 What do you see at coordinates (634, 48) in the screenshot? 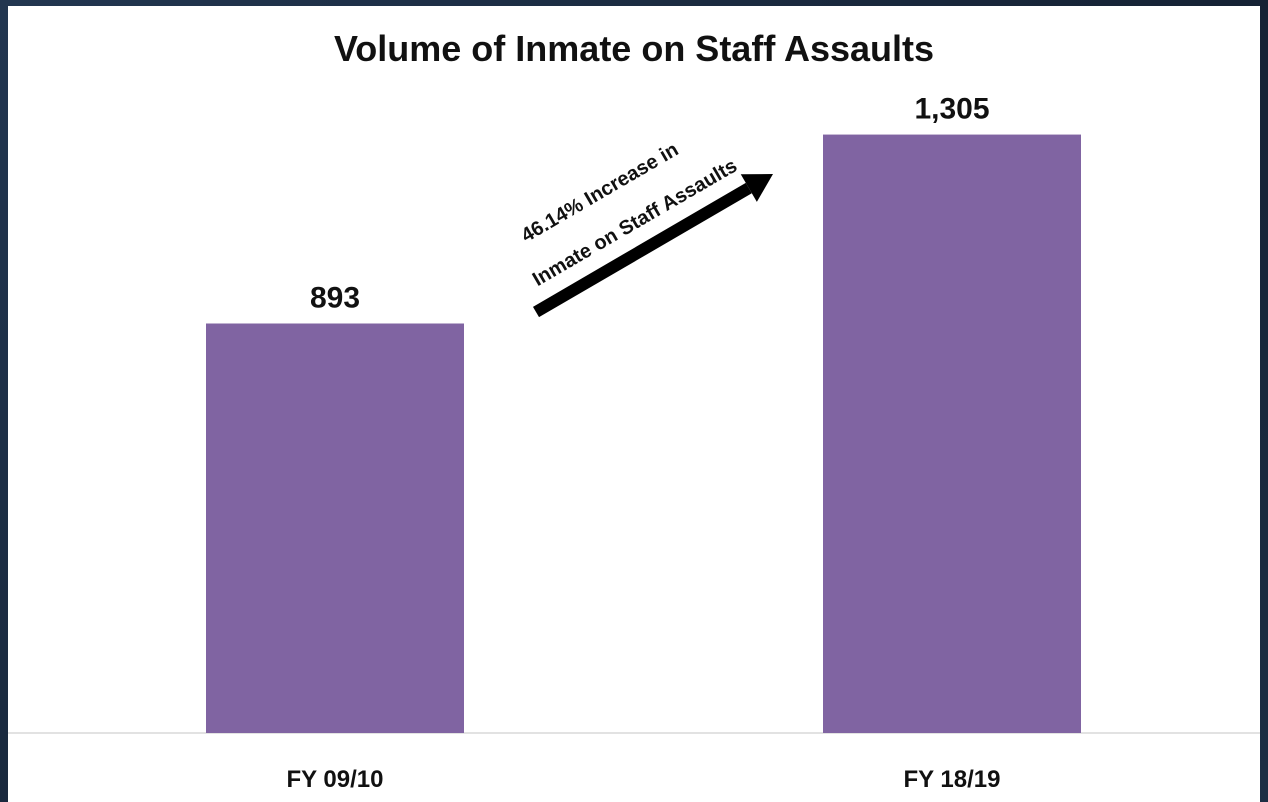
I see `chart-title: Volume of Inmate on Staff Assaults` at bounding box center [634, 48].